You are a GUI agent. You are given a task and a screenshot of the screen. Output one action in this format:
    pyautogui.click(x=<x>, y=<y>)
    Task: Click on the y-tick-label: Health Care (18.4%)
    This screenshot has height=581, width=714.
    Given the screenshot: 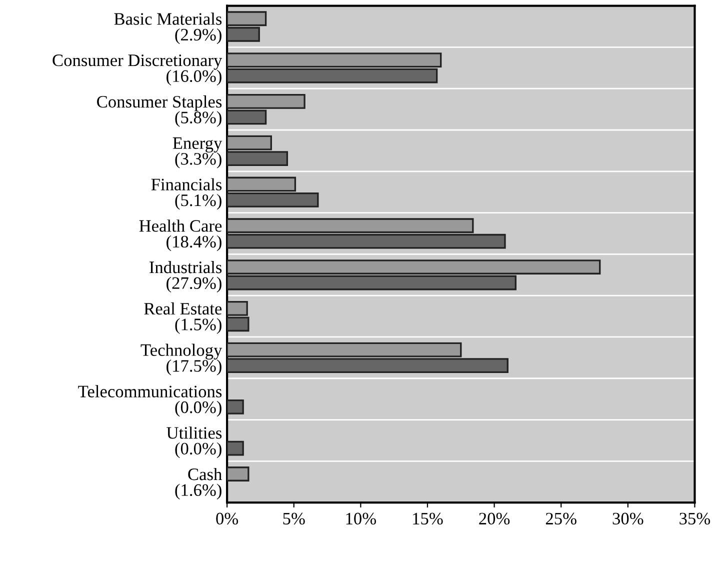 What is the action you would take?
    pyautogui.click(x=180, y=236)
    